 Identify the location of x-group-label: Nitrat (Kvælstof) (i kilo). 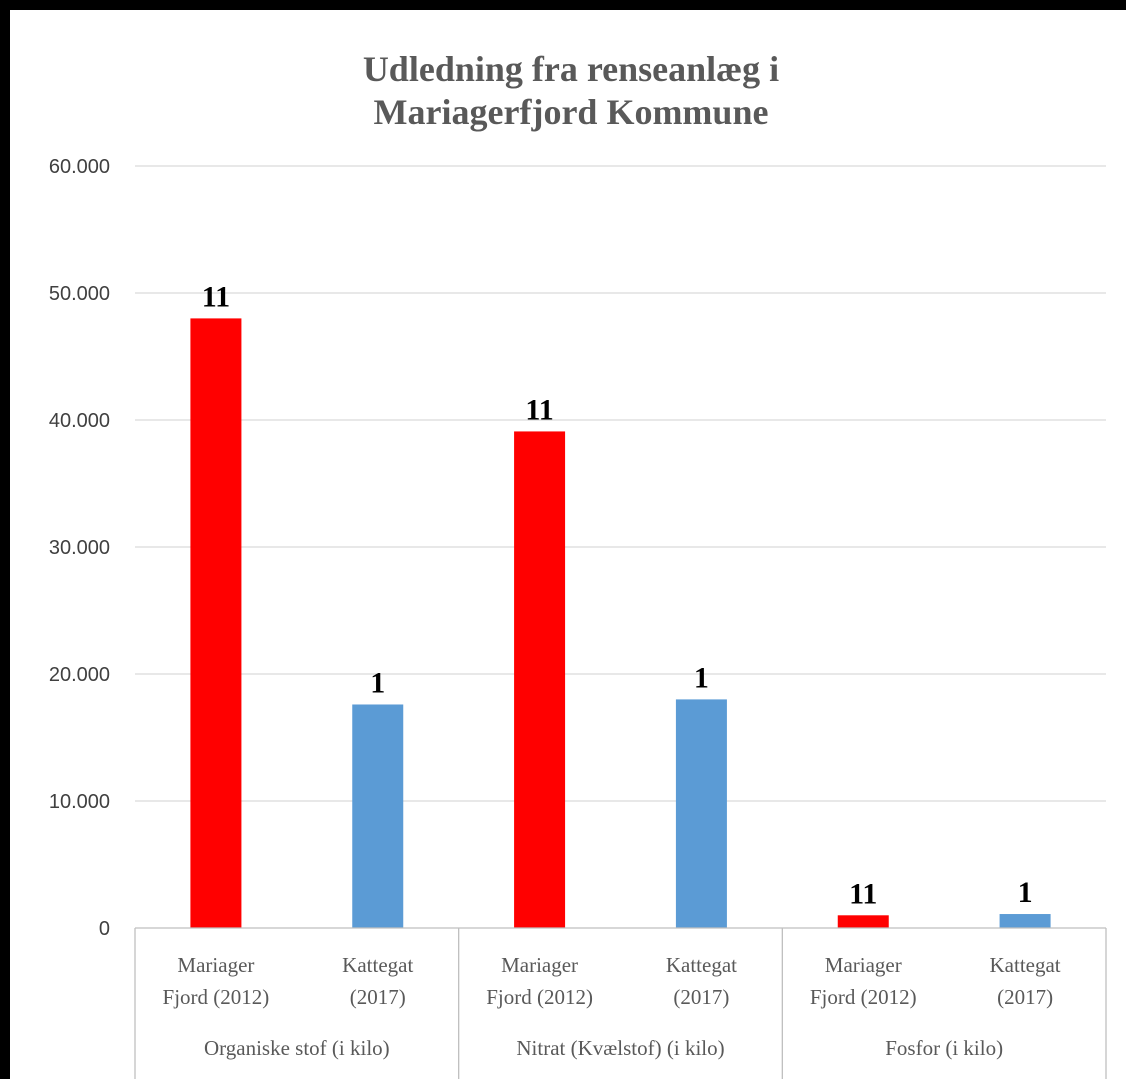
(620, 1048).